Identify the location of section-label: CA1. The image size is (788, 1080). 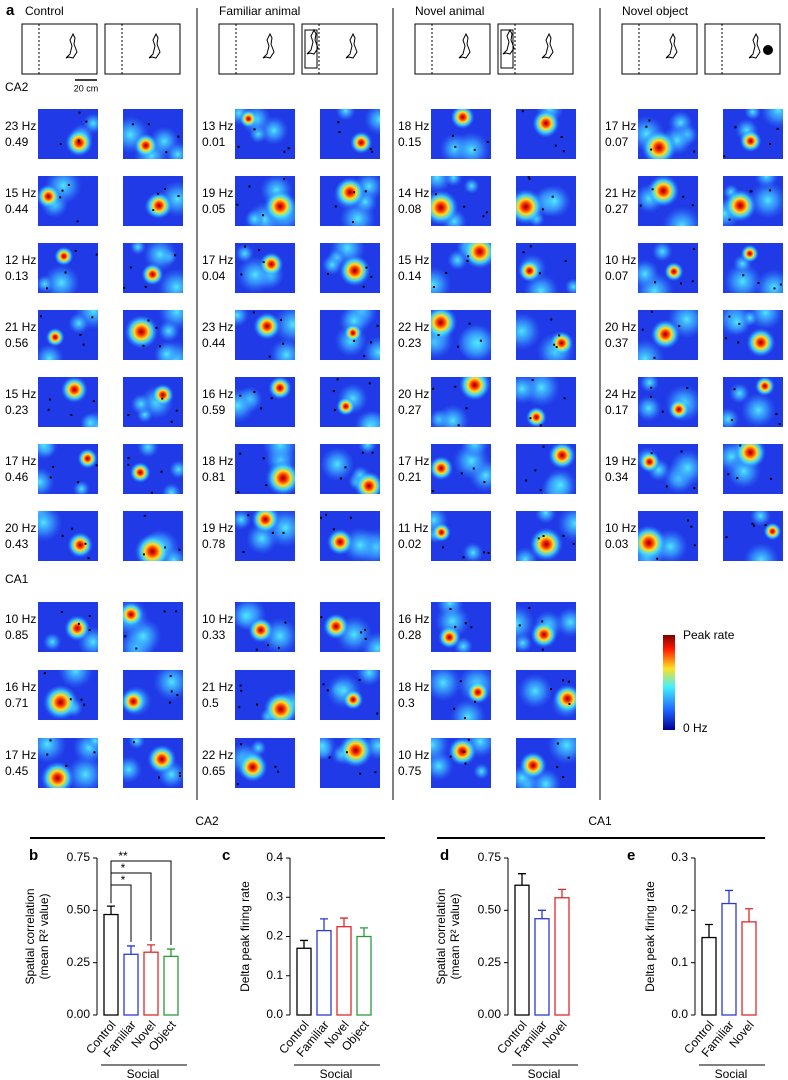
(600, 821).